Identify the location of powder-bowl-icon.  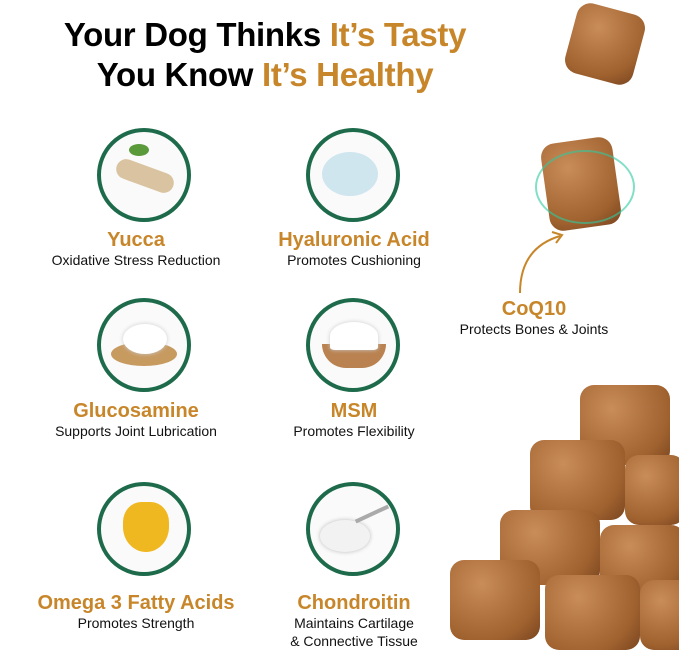
(353, 345).